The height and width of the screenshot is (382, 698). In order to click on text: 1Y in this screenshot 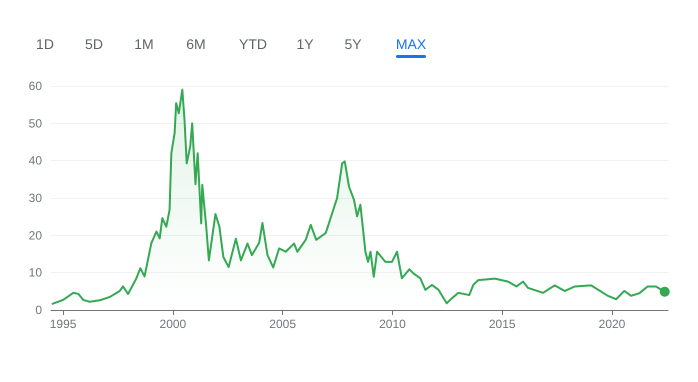, I will do `click(305, 44)`.